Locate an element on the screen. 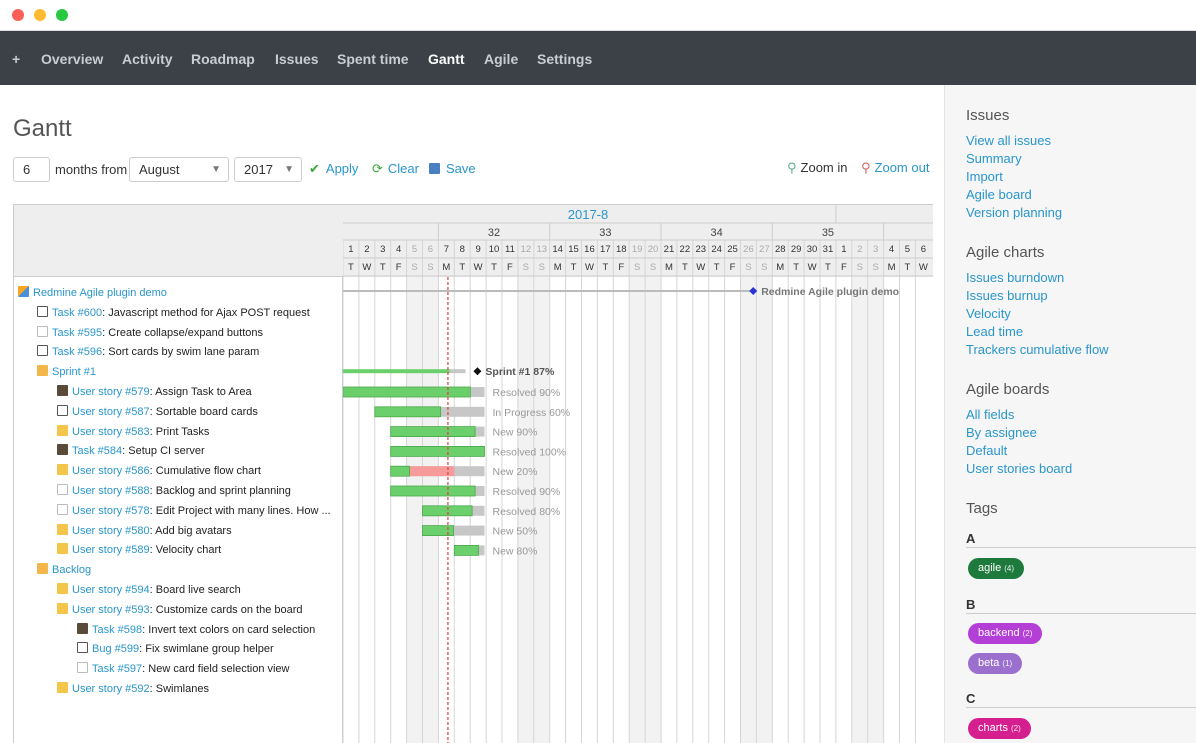 This screenshot has height=743, width=1196. tag-charts: charts (2) is located at coordinates (999, 728).